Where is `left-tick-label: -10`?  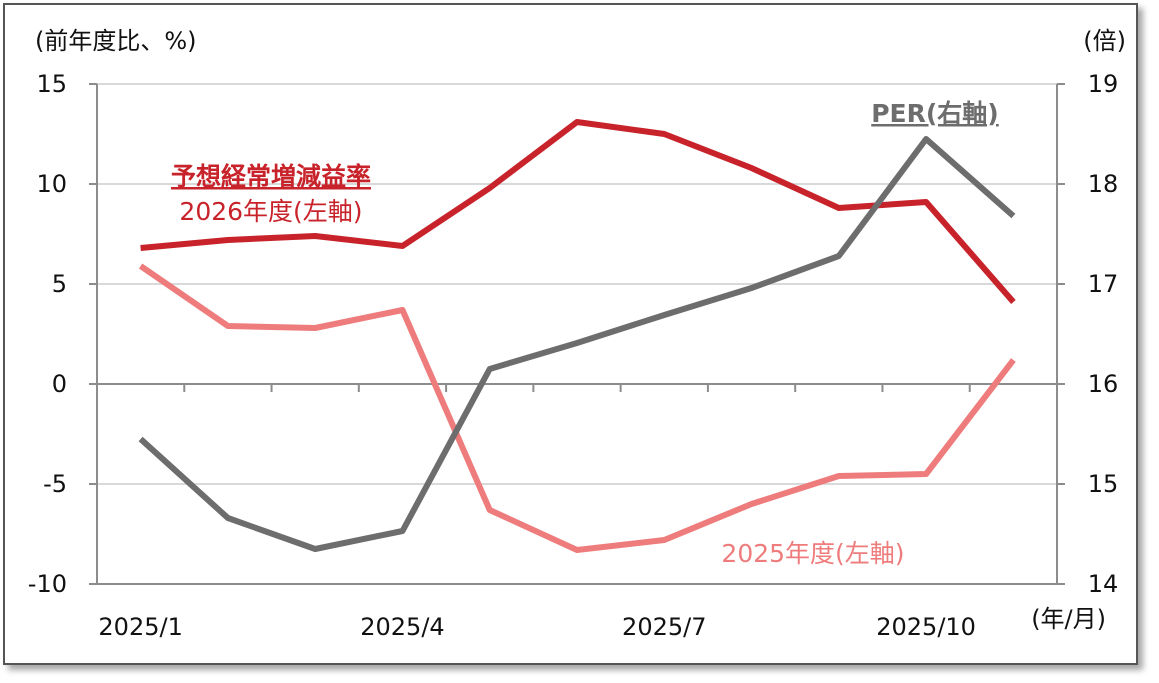 left-tick-label: -10 is located at coordinates (47, 584).